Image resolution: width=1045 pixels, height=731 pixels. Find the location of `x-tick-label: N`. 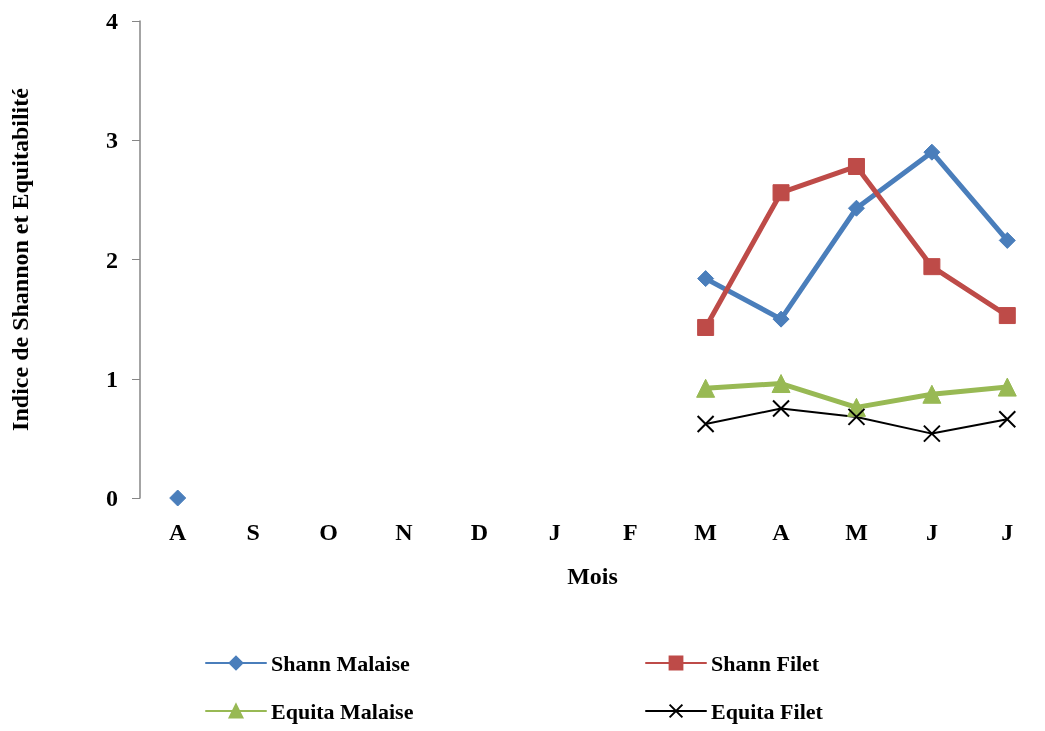

x-tick-label: N is located at coordinates (404, 532).